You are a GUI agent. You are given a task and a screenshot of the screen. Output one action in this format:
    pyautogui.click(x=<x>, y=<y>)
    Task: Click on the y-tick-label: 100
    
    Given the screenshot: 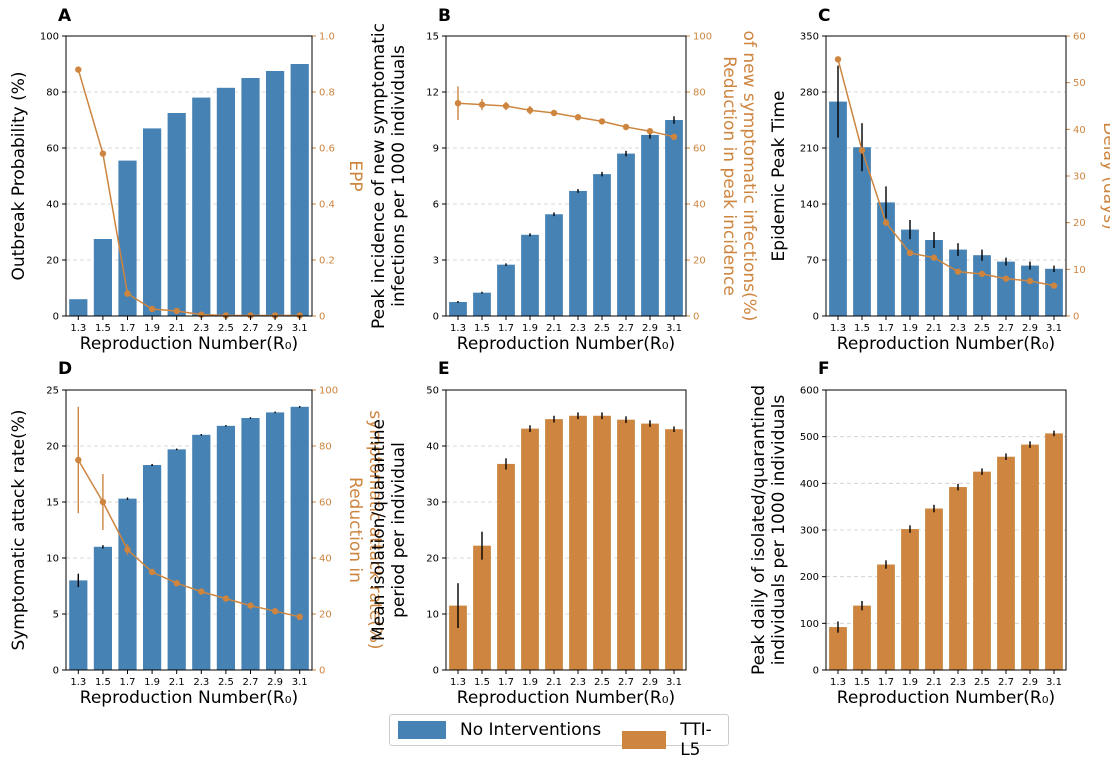 What is the action you would take?
    pyautogui.click(x=809, y=624)
    